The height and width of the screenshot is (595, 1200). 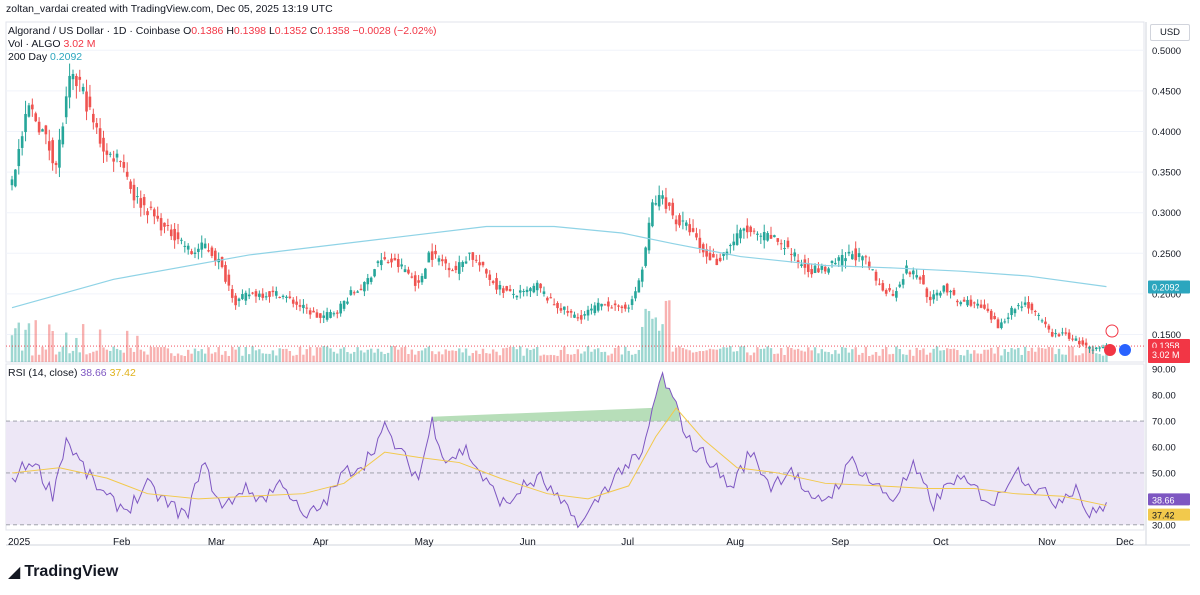 What do you see at coordinates (34, 44) in the screenshot?
I see `volume-label: Vol · ALGO` at bounding box center [34, 44].